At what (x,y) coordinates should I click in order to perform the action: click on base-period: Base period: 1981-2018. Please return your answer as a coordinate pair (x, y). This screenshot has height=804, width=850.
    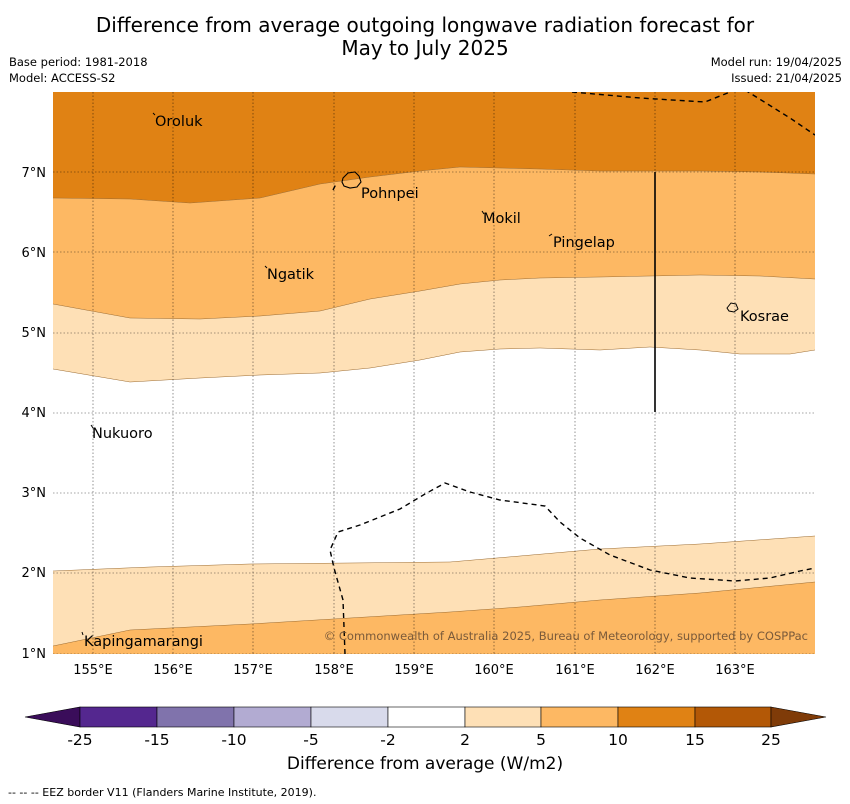
    Looking at the image, I should click on (78, 62).